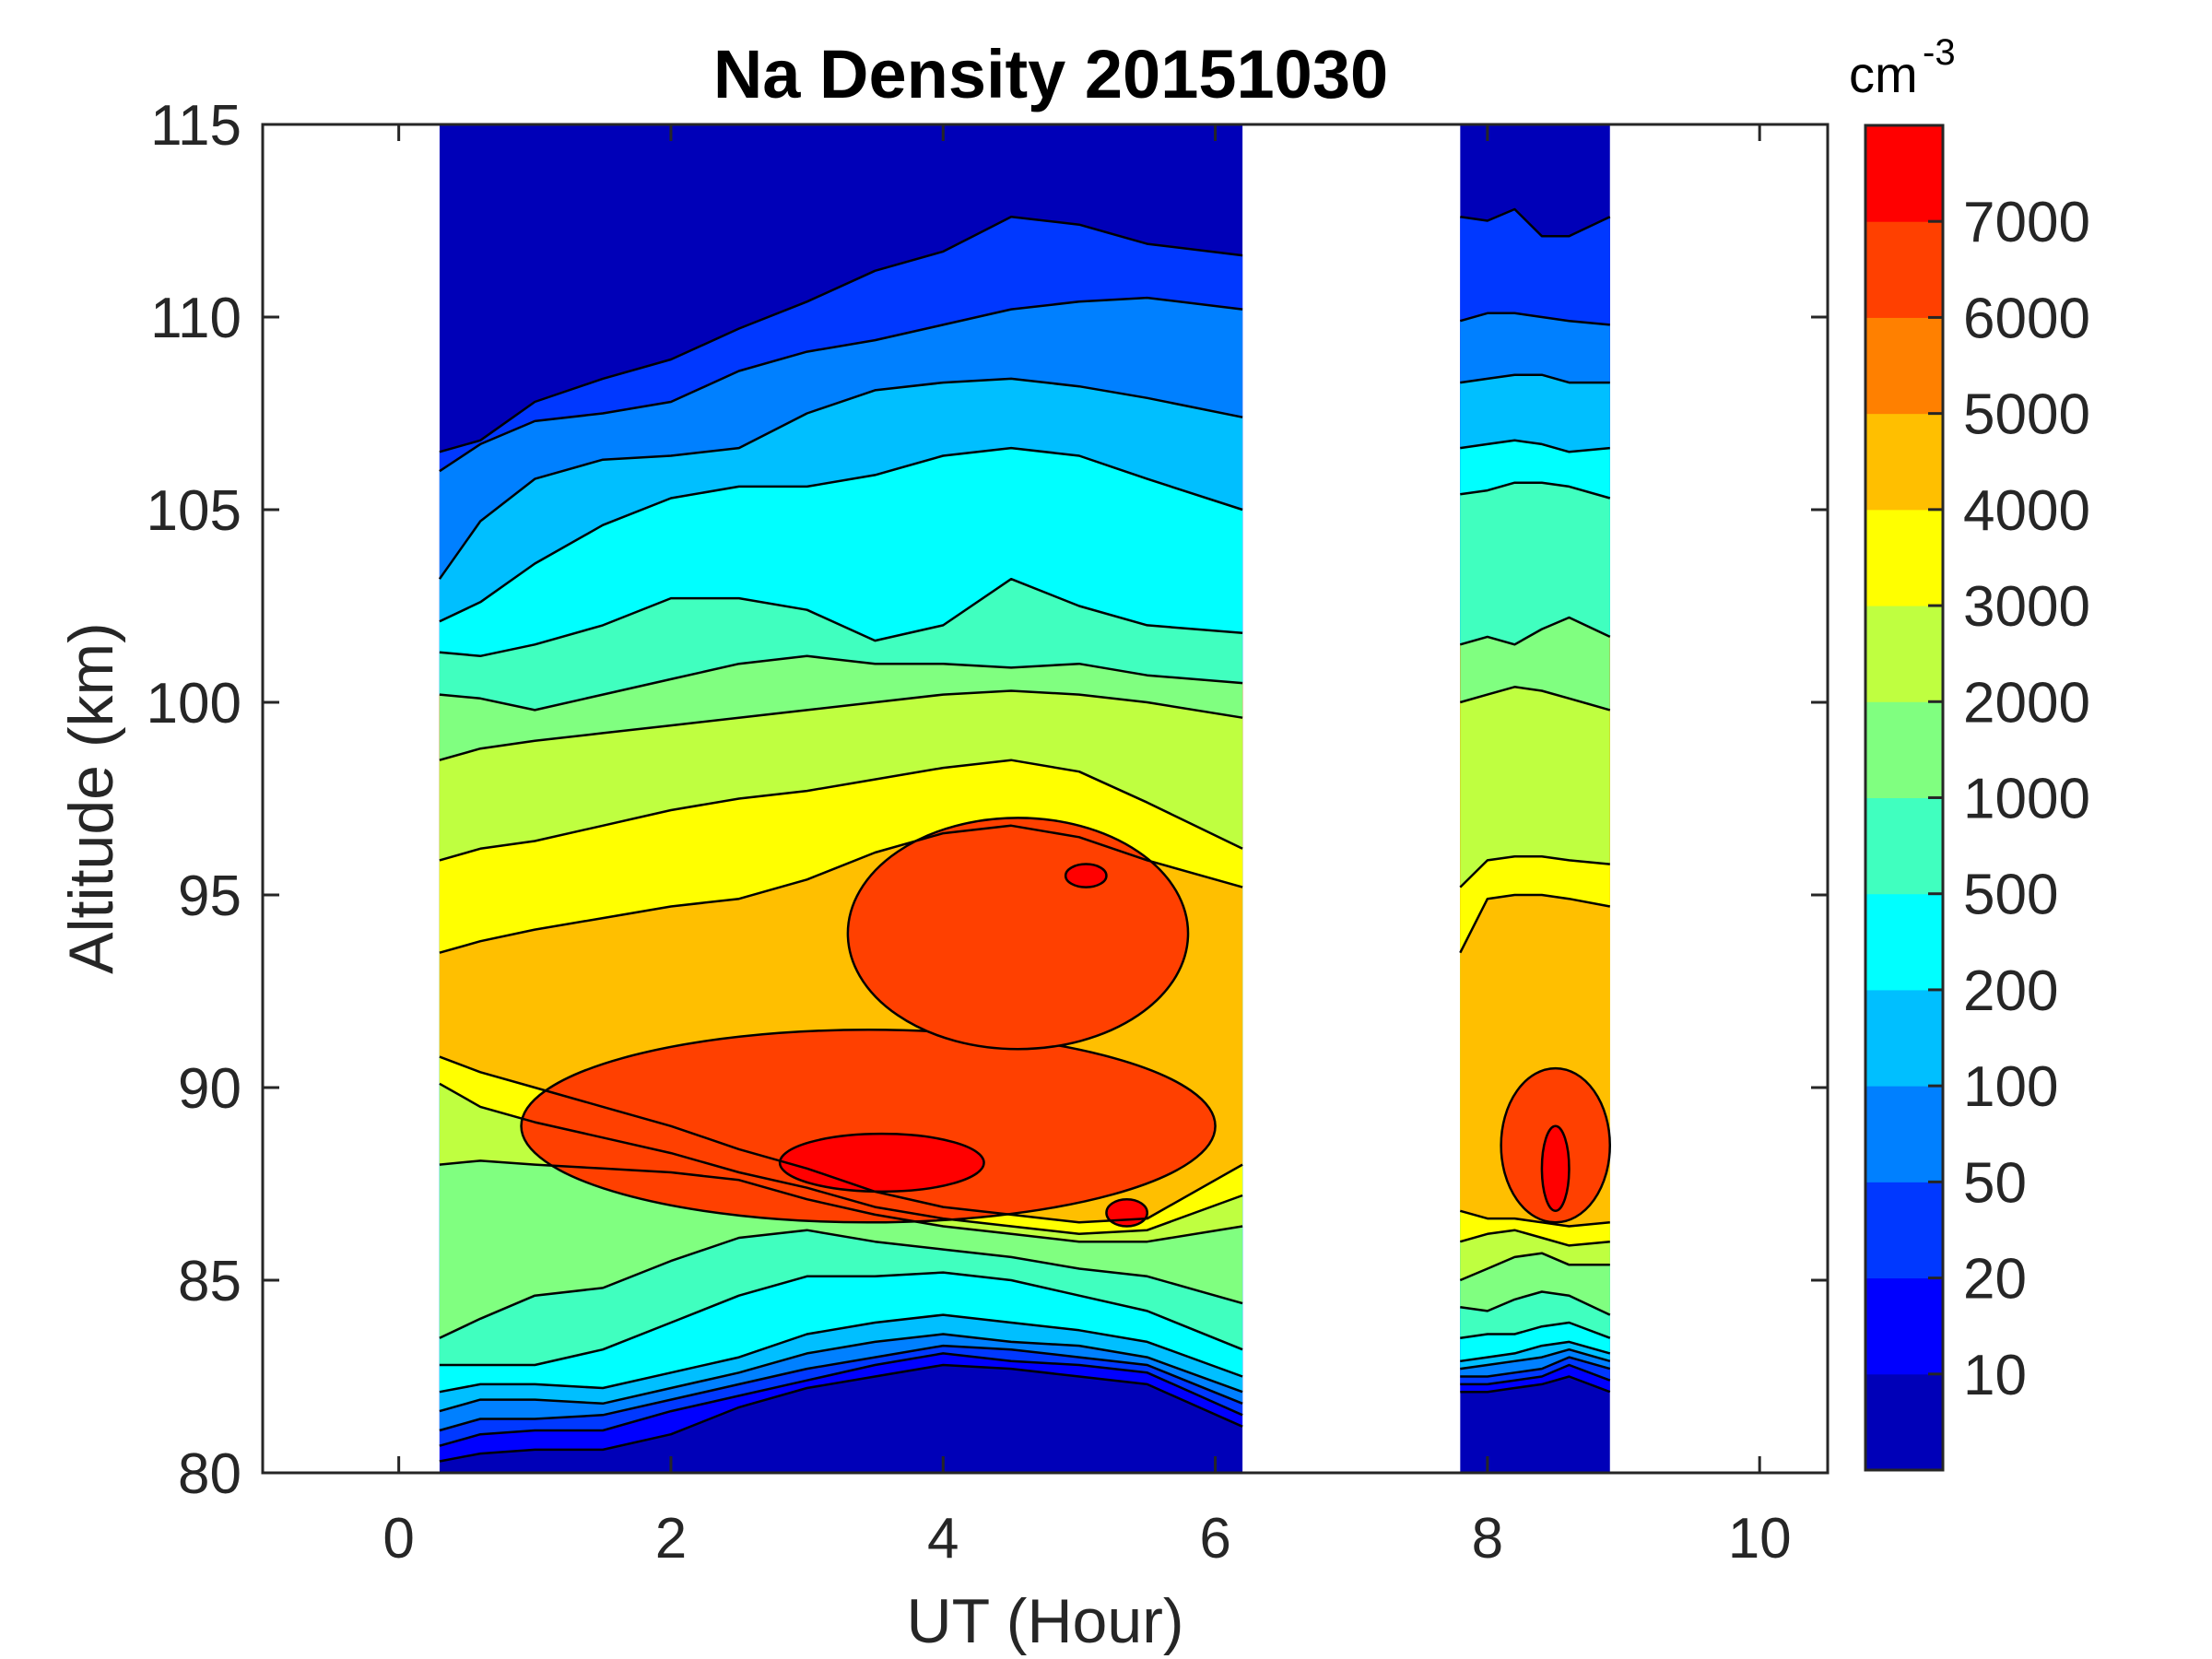  What do you see at coordinates (1995, 1280) in the screenshot?
I see `colorbar-tick-label: 20` at bounding box center [1995, 1280].